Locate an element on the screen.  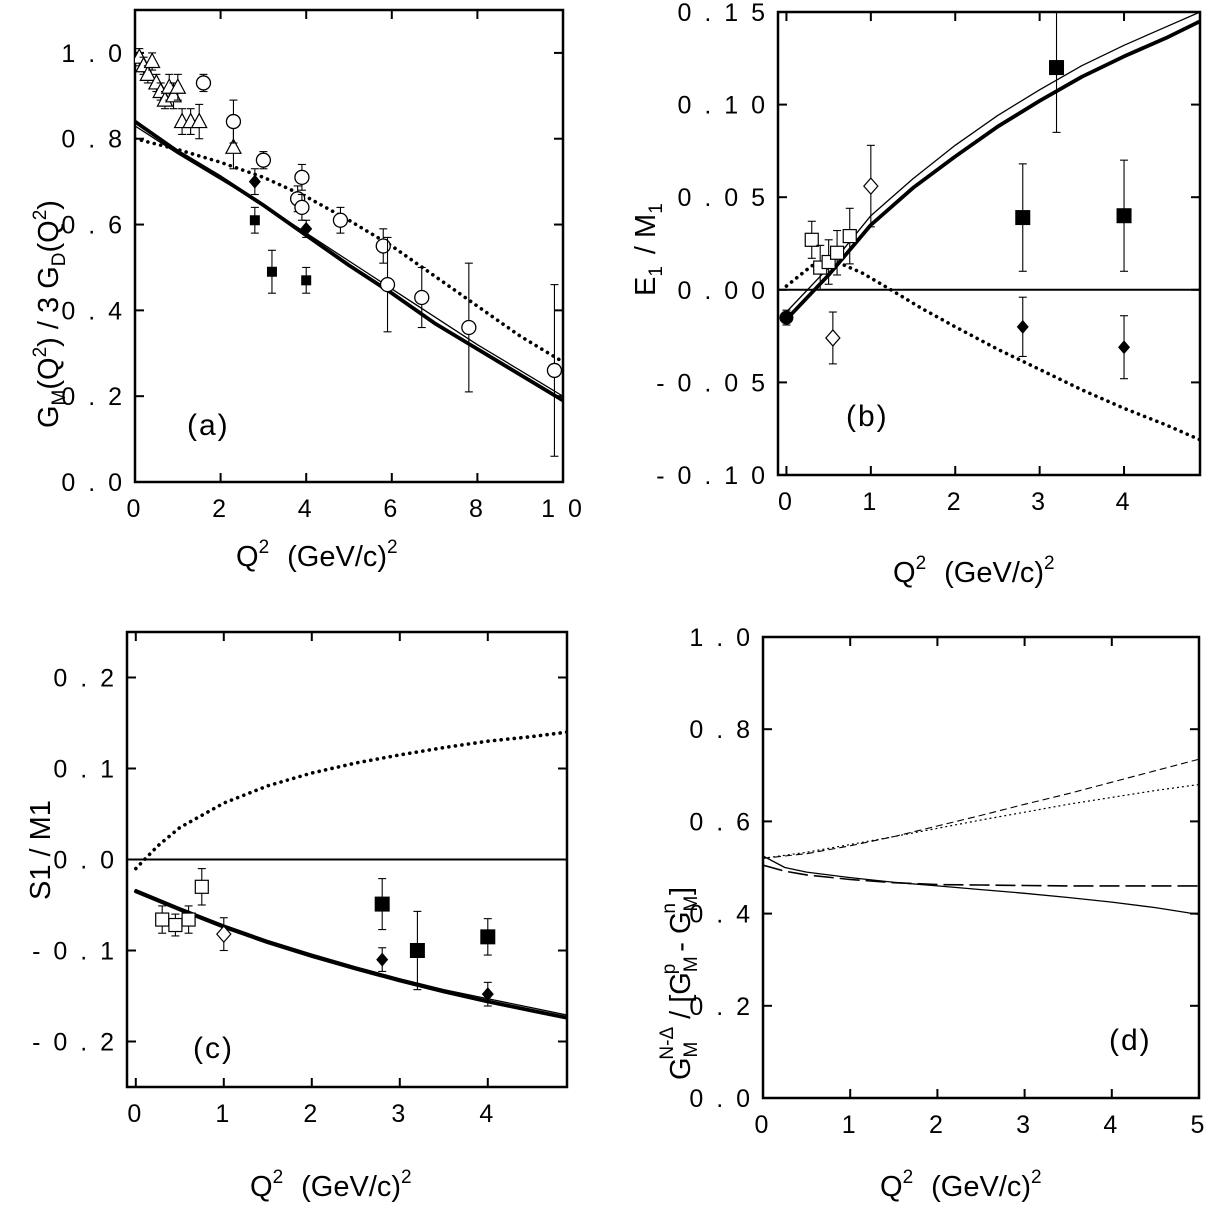
x-tick-label: 3 is located at coordinates (399, 1114).